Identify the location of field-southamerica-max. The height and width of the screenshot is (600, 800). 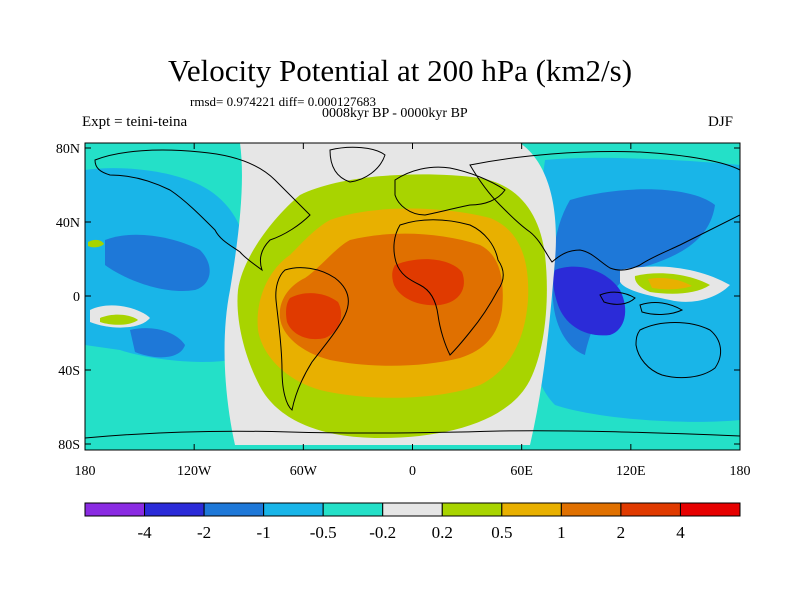
(314, 316).